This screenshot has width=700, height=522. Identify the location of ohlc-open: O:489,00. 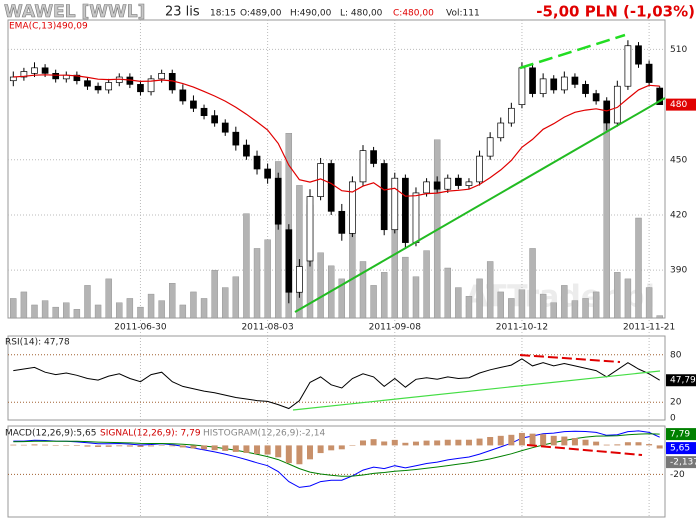
(261, 14).